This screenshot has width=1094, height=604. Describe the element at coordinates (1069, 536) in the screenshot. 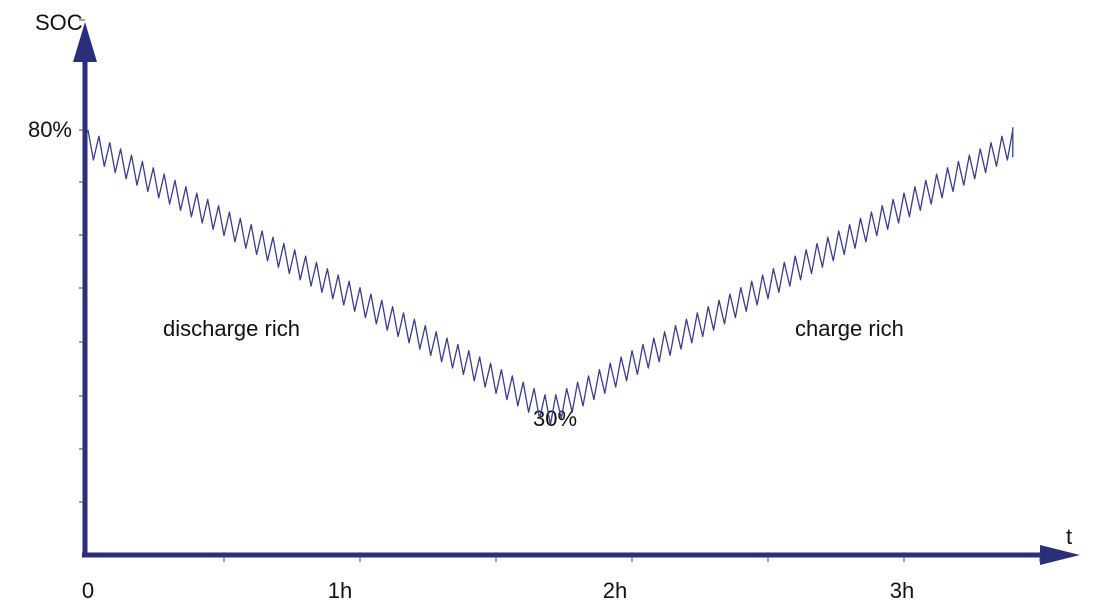

I see `x-axis-label: t` at that location.